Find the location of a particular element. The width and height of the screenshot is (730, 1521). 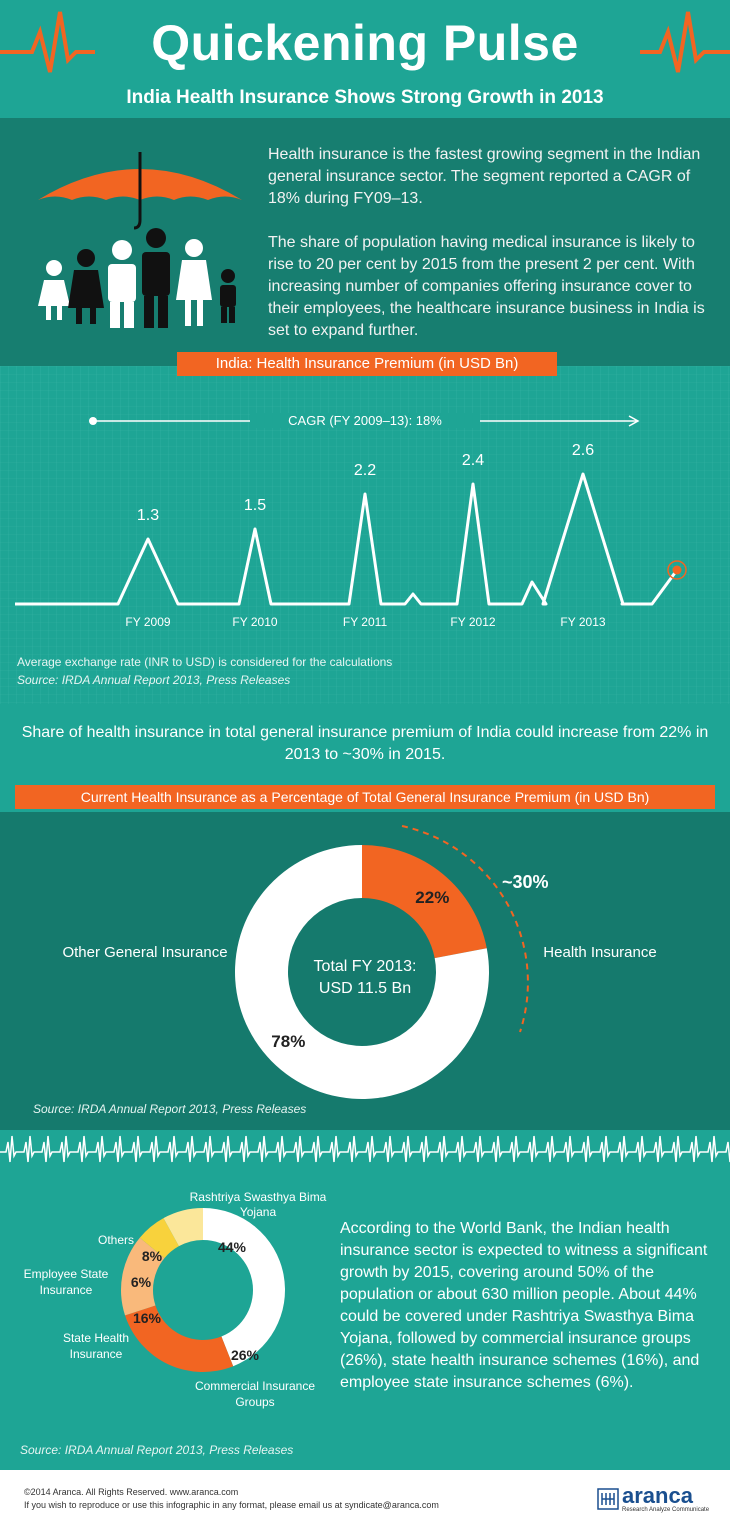

projection-arc is located at coordinates (465, 929).